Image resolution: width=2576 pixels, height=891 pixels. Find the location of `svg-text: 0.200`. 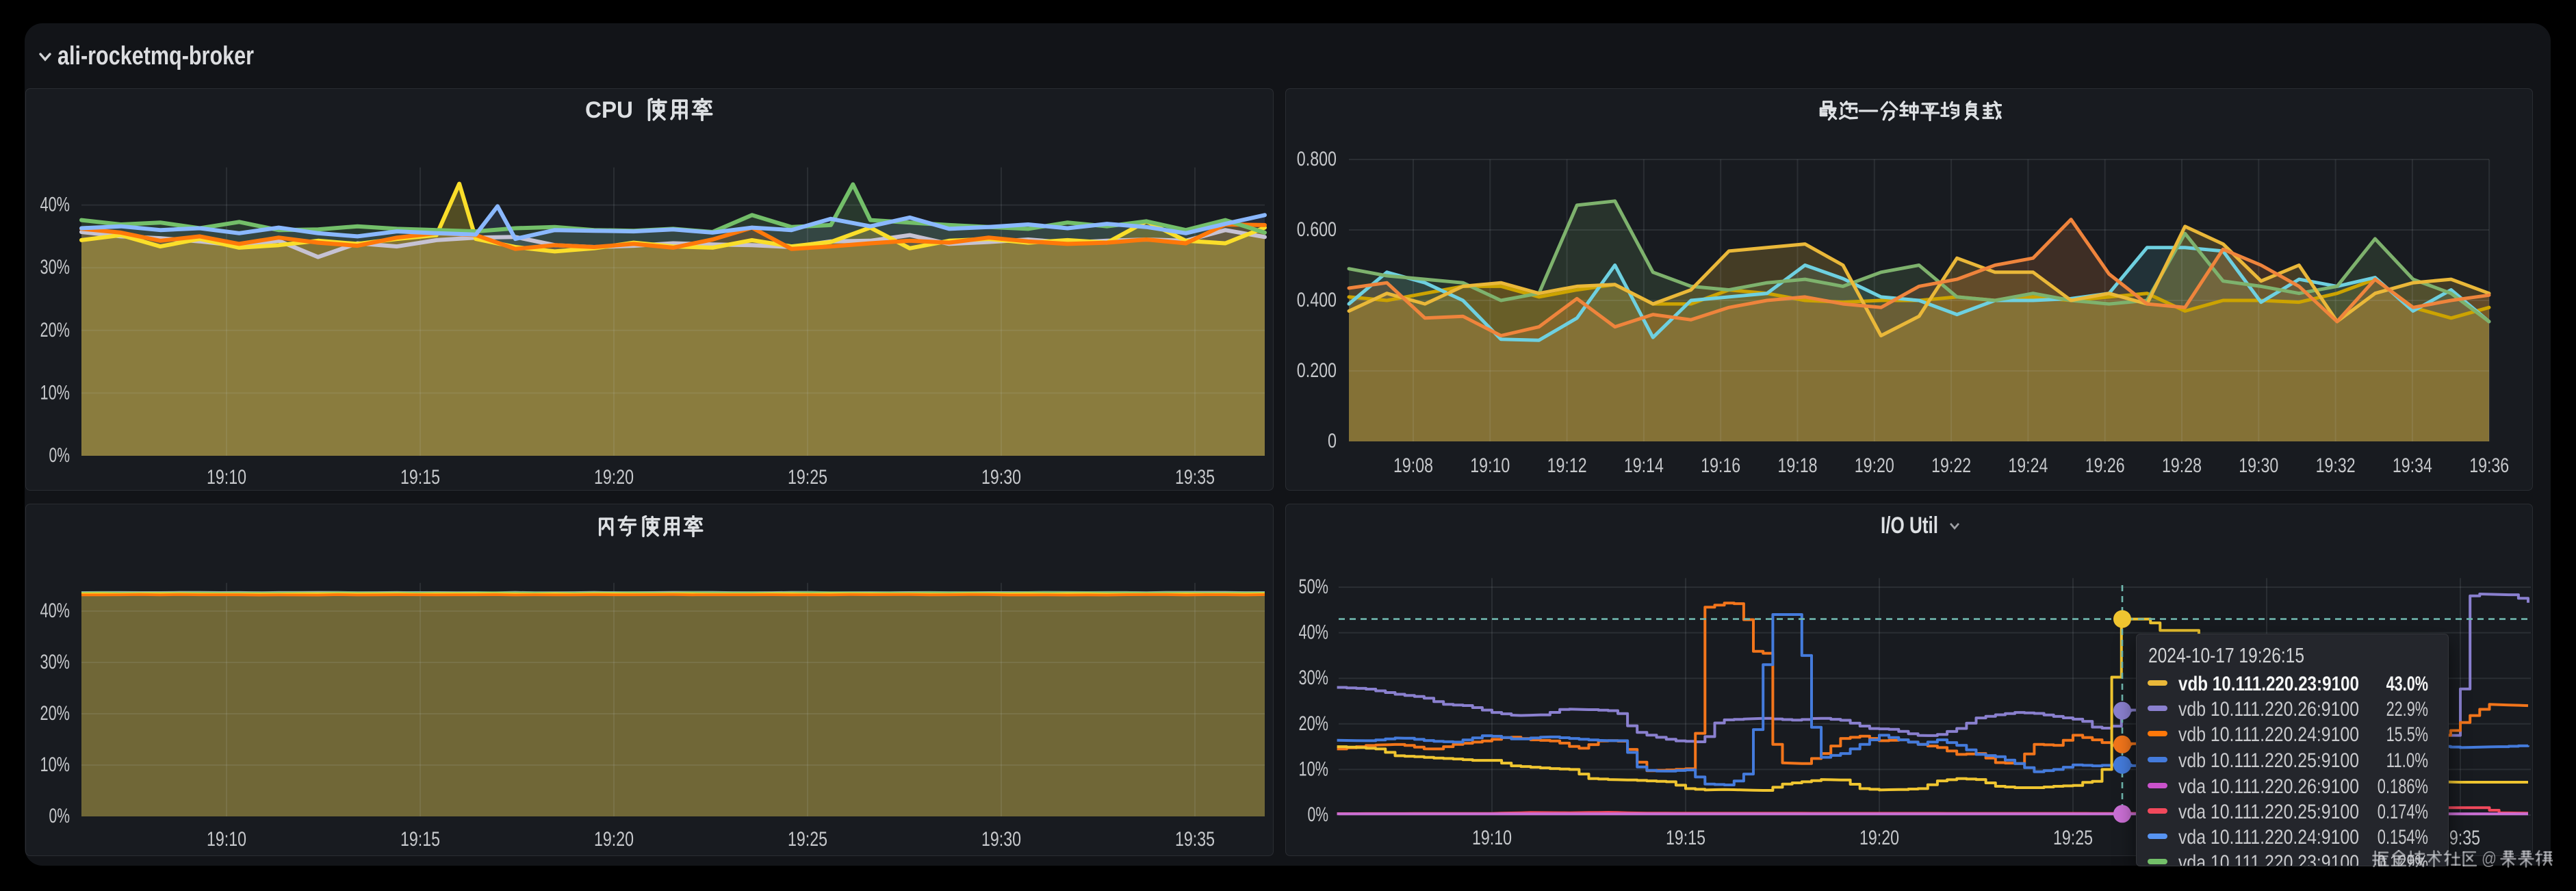

svg-text: 0.200 is located at coordinates (1317, 370).